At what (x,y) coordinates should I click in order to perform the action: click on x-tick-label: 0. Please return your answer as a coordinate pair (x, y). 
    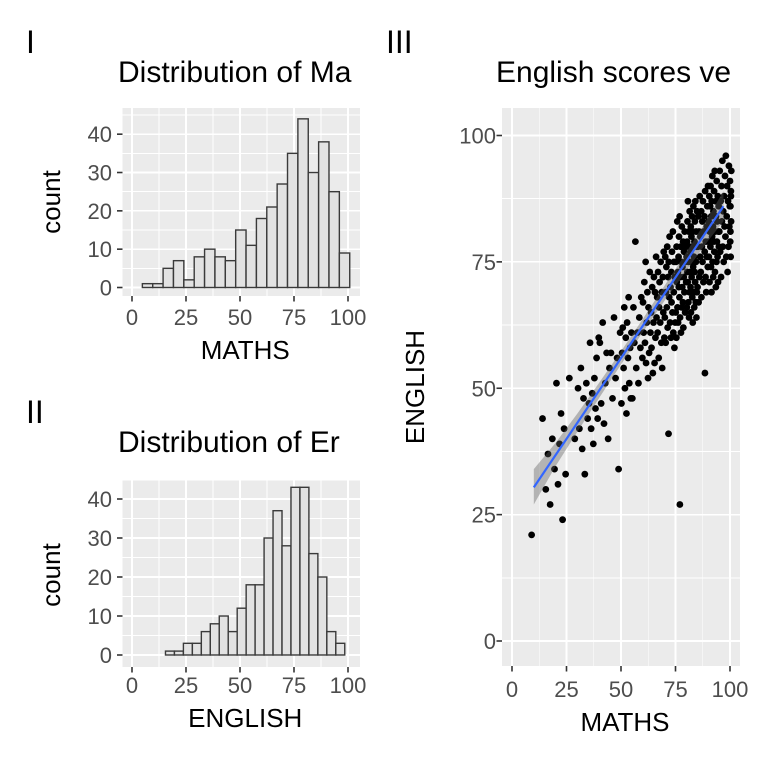
    Looking at the image, I should click on (512, 689).